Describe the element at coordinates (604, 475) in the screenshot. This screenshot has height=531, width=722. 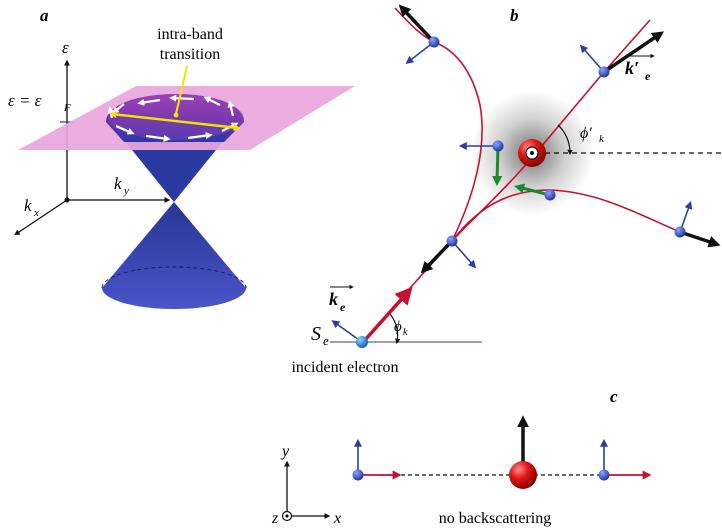
I see `c-right-electron` at that location.